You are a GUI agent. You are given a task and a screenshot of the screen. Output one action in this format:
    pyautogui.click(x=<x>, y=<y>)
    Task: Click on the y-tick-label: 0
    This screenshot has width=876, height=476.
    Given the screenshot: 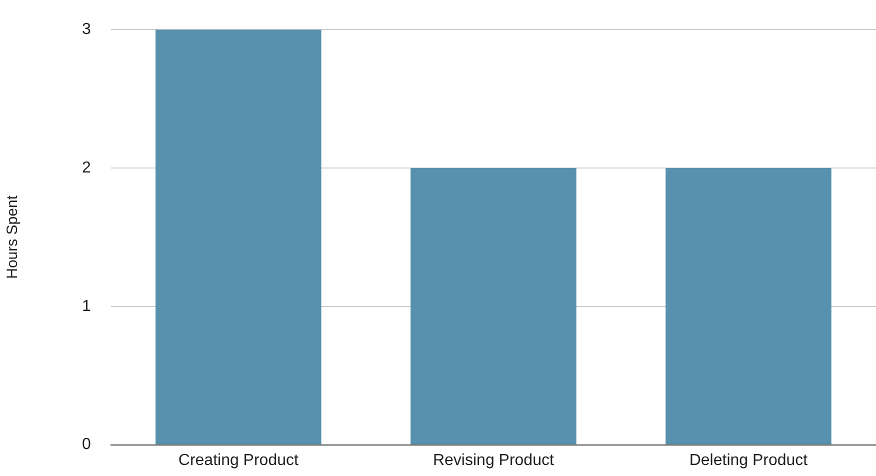 What is the action you would take?
    pyautogui.click(x=86, y=445)
    